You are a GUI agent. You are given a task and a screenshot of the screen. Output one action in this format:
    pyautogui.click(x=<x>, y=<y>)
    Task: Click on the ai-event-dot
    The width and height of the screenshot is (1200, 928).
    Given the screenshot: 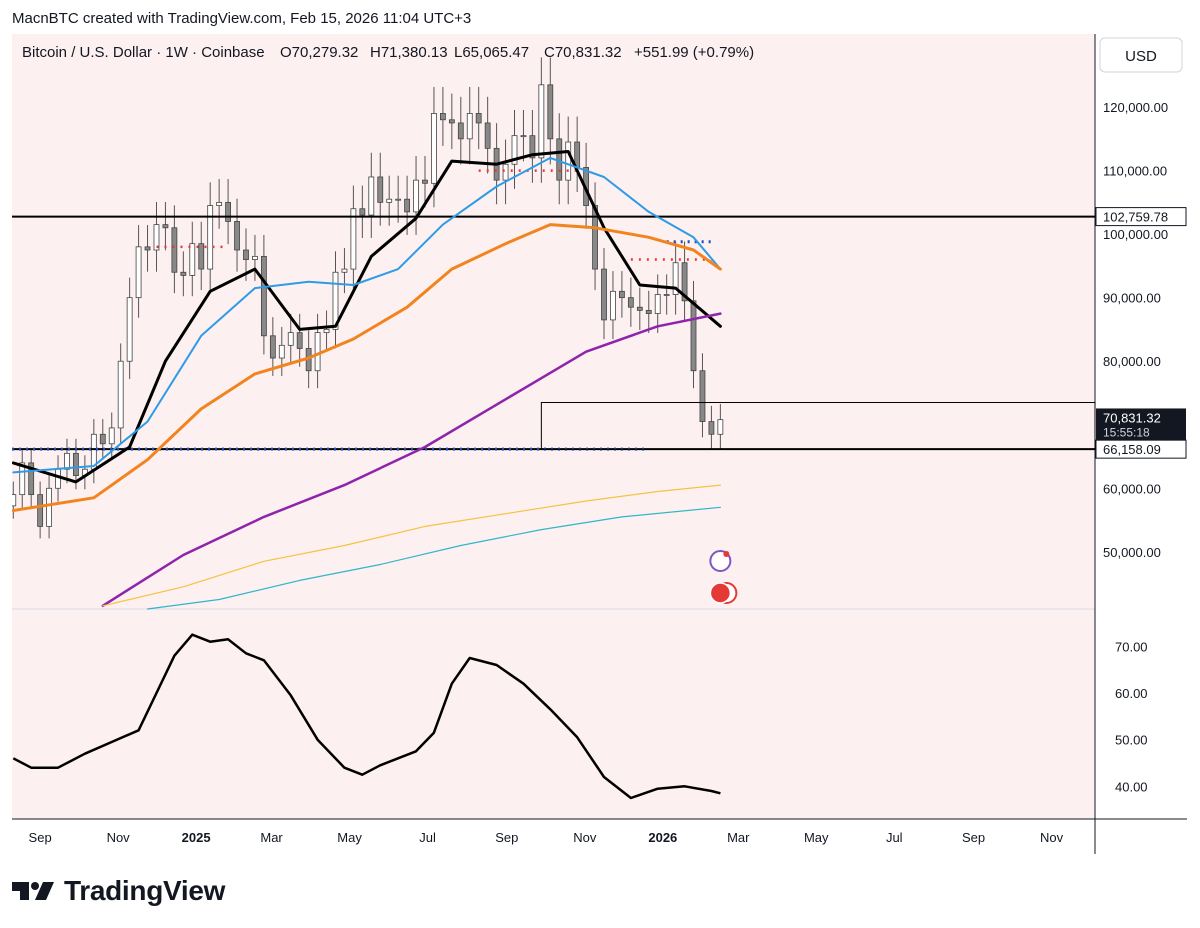 What is the action you would take?
    pyautogui.click(x=726, y=554)
    